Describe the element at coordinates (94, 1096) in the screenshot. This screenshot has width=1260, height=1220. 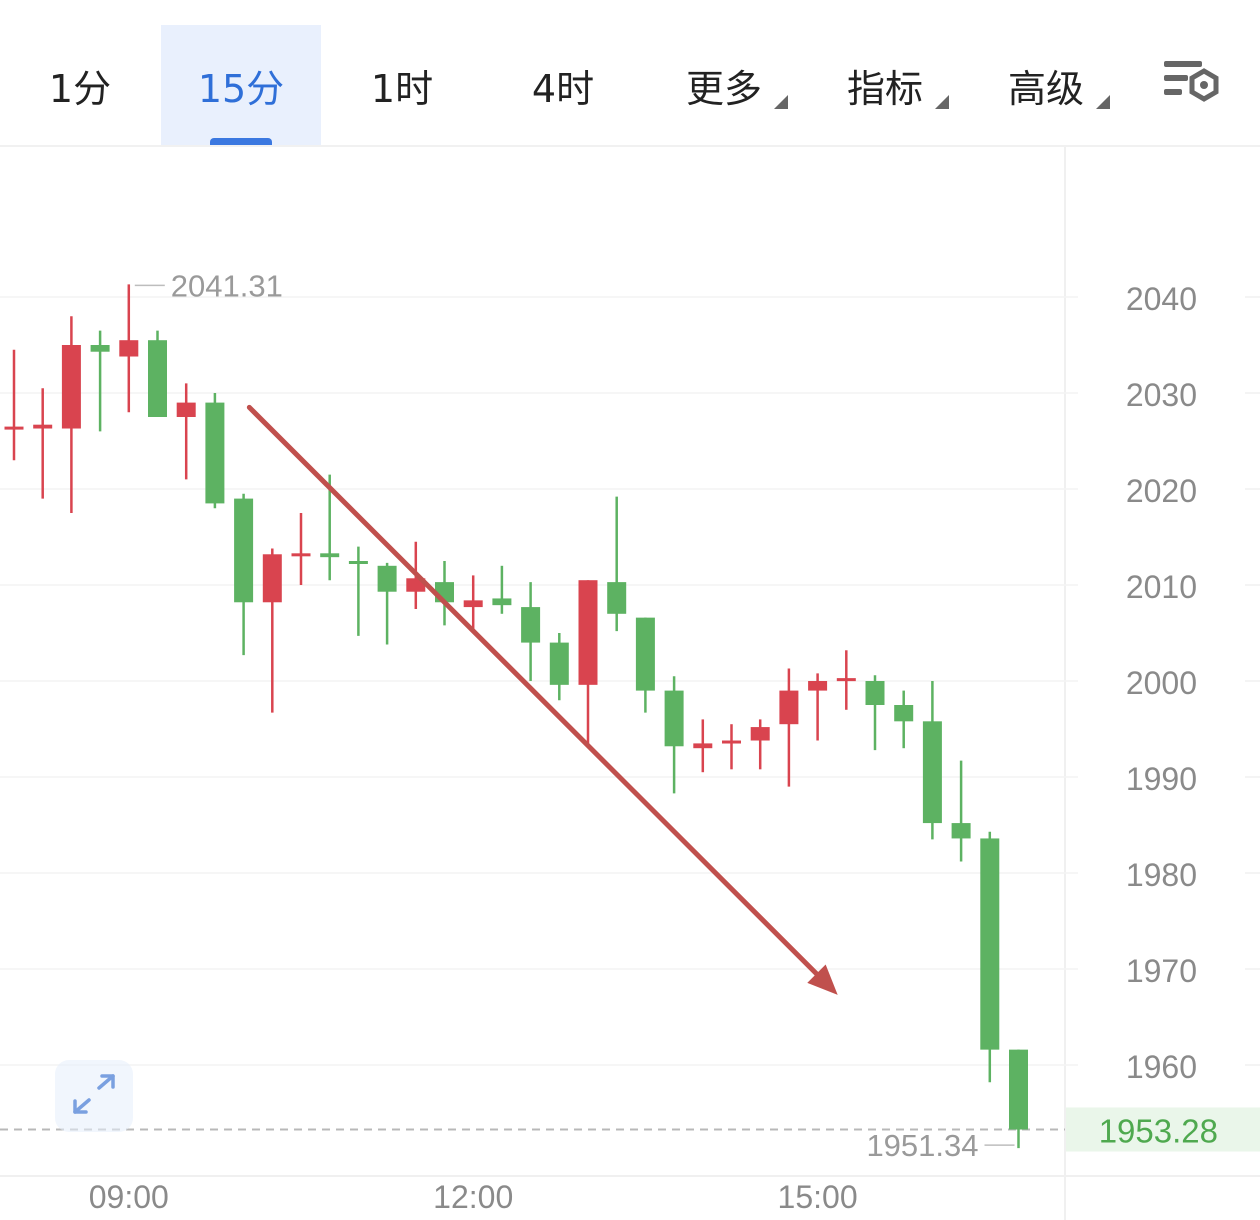
I see `expand-icon` at that location.